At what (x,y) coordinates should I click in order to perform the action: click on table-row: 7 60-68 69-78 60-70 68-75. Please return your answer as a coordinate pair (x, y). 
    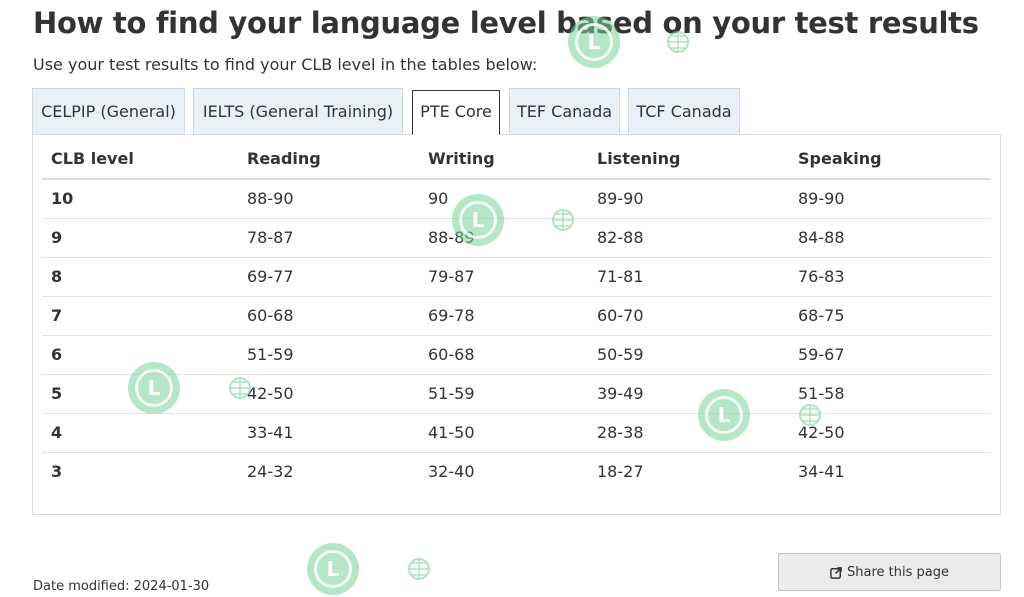
    Looking at the image, I should click on (516, 316).